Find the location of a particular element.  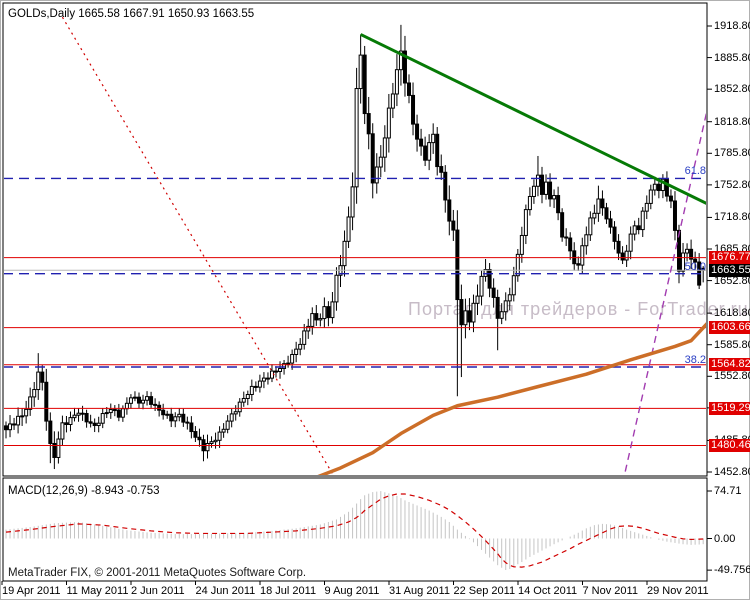

purple-dashed-trendline is located at coordinates (664, 293).